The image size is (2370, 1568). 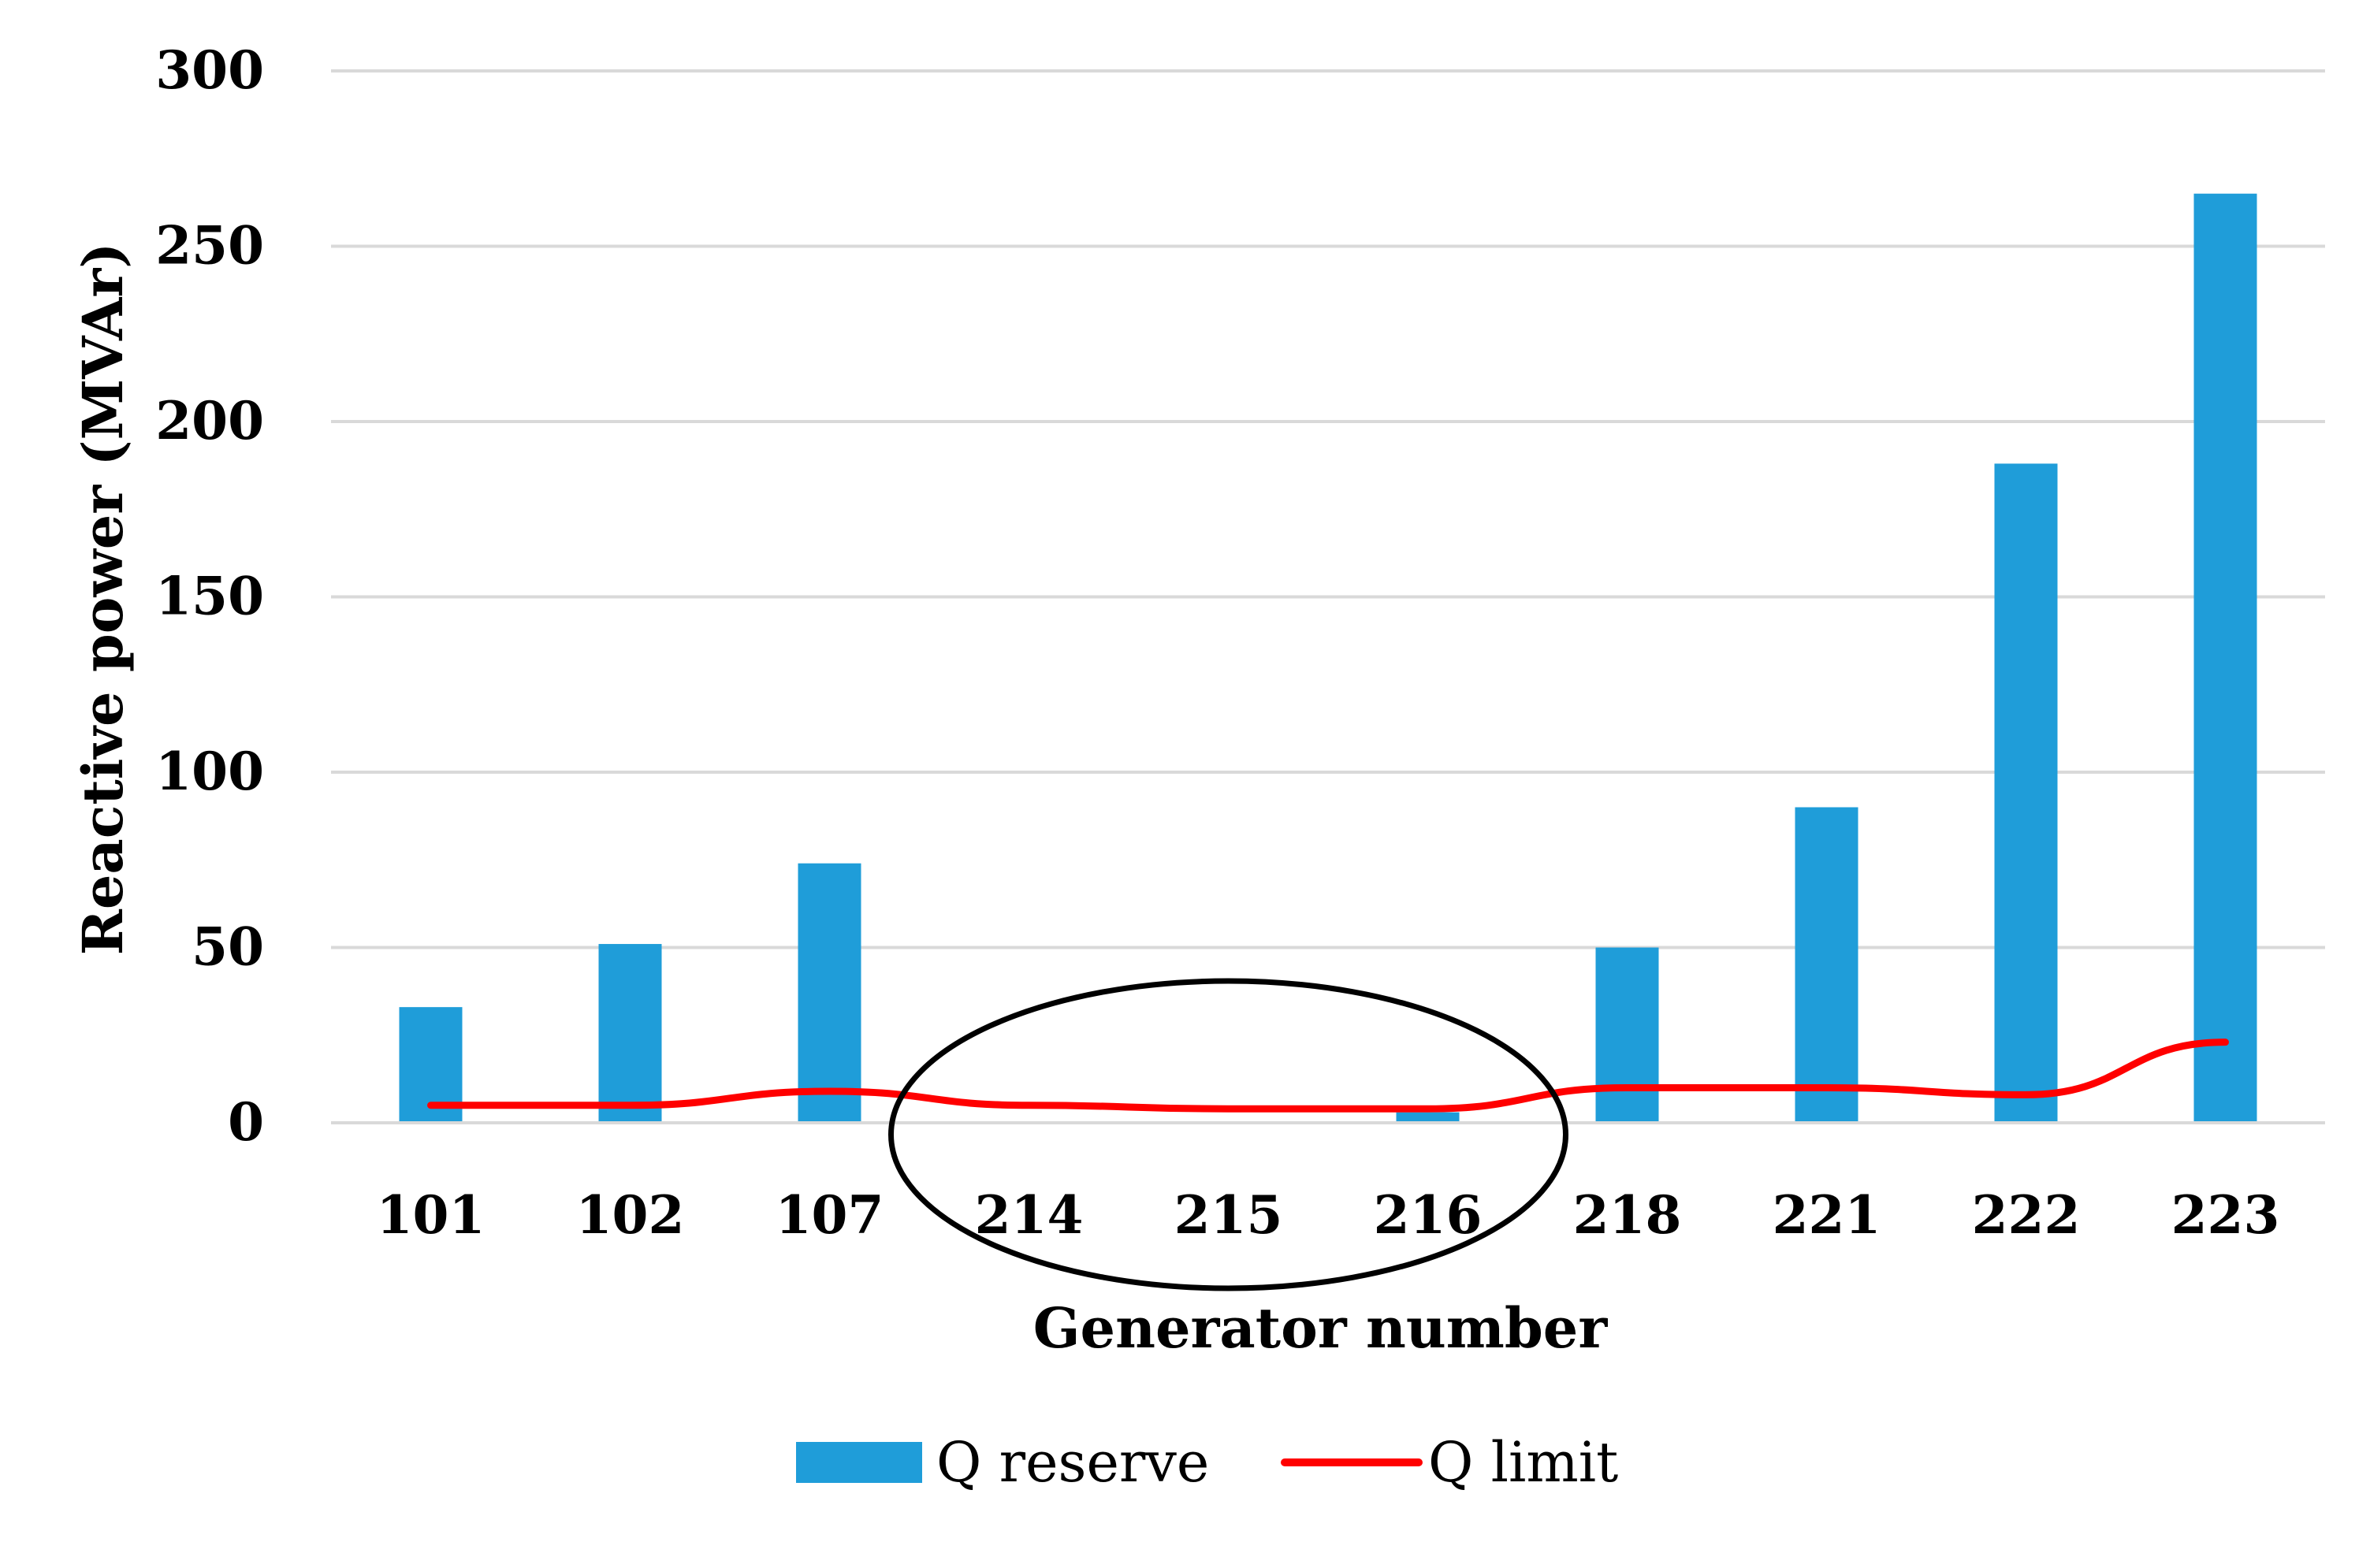 What do you see at coordinates (432, 1215) in the screenshot?
I see `x-tick-label-101: 101` at bounding box center [432, 1215].